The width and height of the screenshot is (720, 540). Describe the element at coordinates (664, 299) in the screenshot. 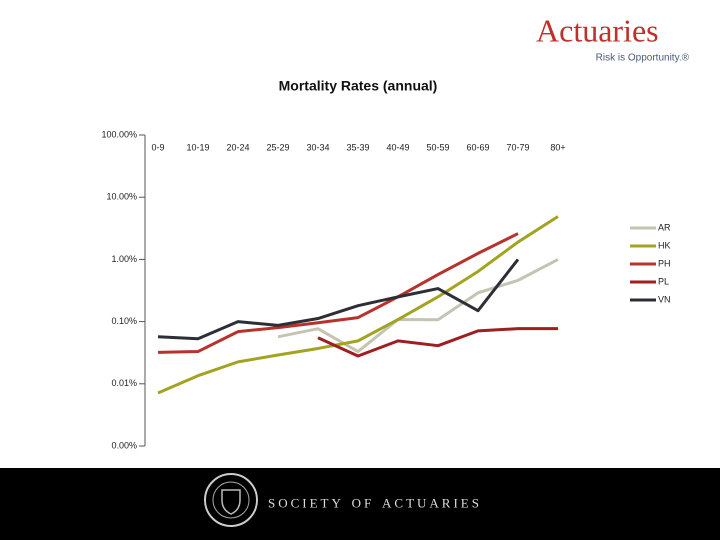

I see `legend-label: VN` at that location.